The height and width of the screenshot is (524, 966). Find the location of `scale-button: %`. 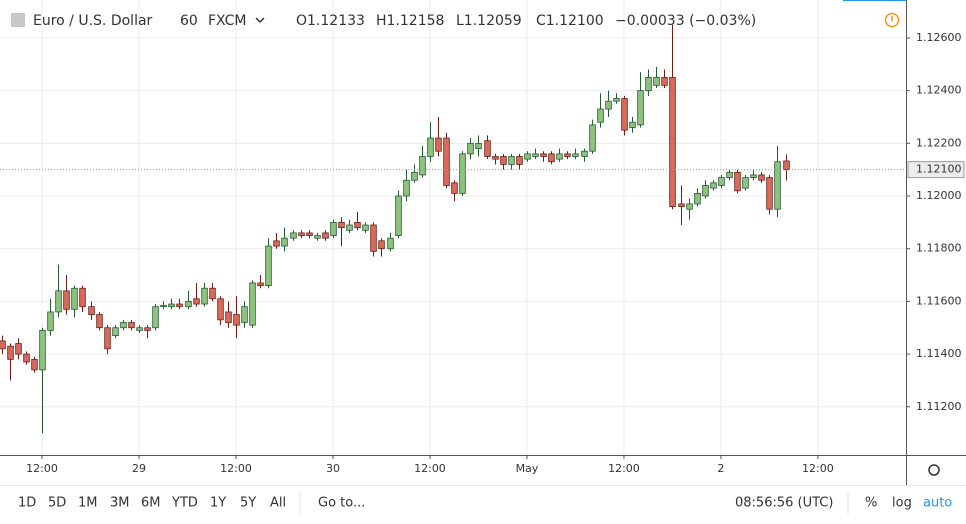

scale-button: % is located at coordinates (871, 503).